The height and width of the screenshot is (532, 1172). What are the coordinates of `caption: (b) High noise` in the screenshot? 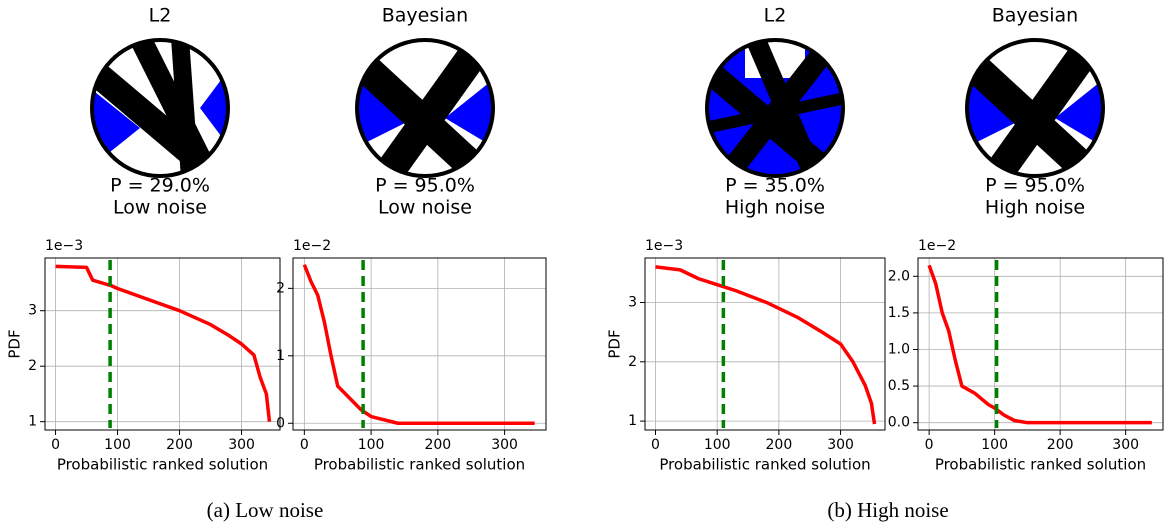 It's located at (887, 510).